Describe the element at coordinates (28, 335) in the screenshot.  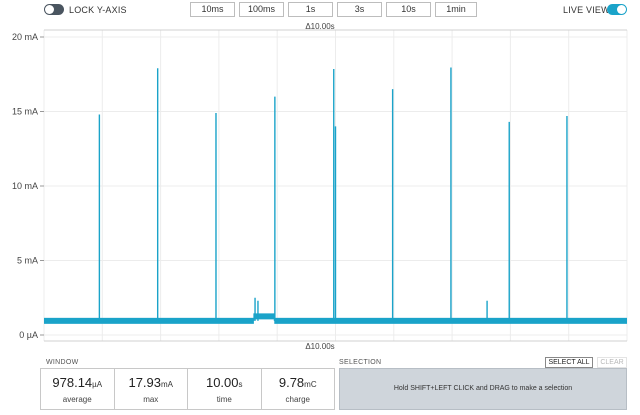
I see `y-tick-label: 0 µA` at that location.